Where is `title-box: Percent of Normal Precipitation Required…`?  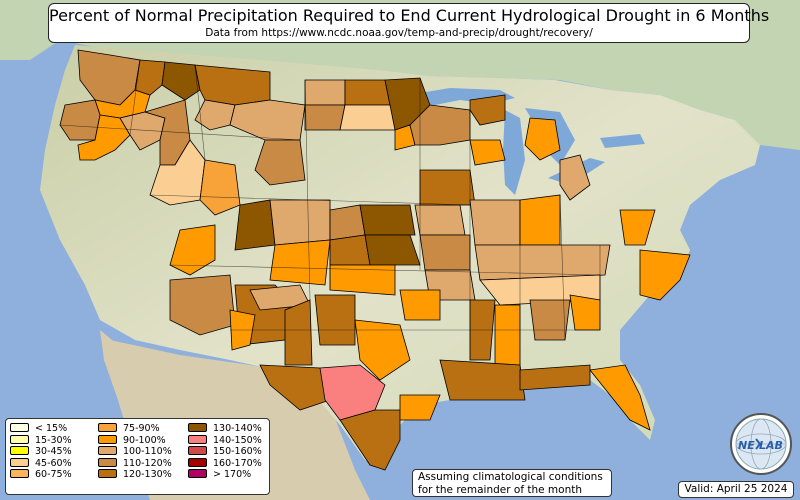
title-box: Percent of Normal Precipitation Required… is located at coordinates (409, 23).